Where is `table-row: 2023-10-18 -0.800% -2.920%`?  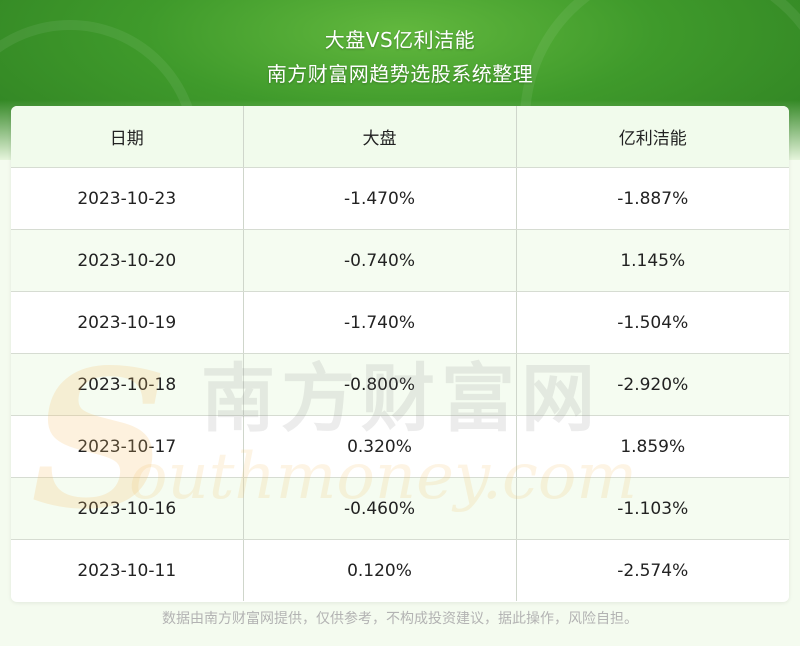 table-row: 2023-10-18 -0.800% -2.920% is located at coordinates (400, 384).